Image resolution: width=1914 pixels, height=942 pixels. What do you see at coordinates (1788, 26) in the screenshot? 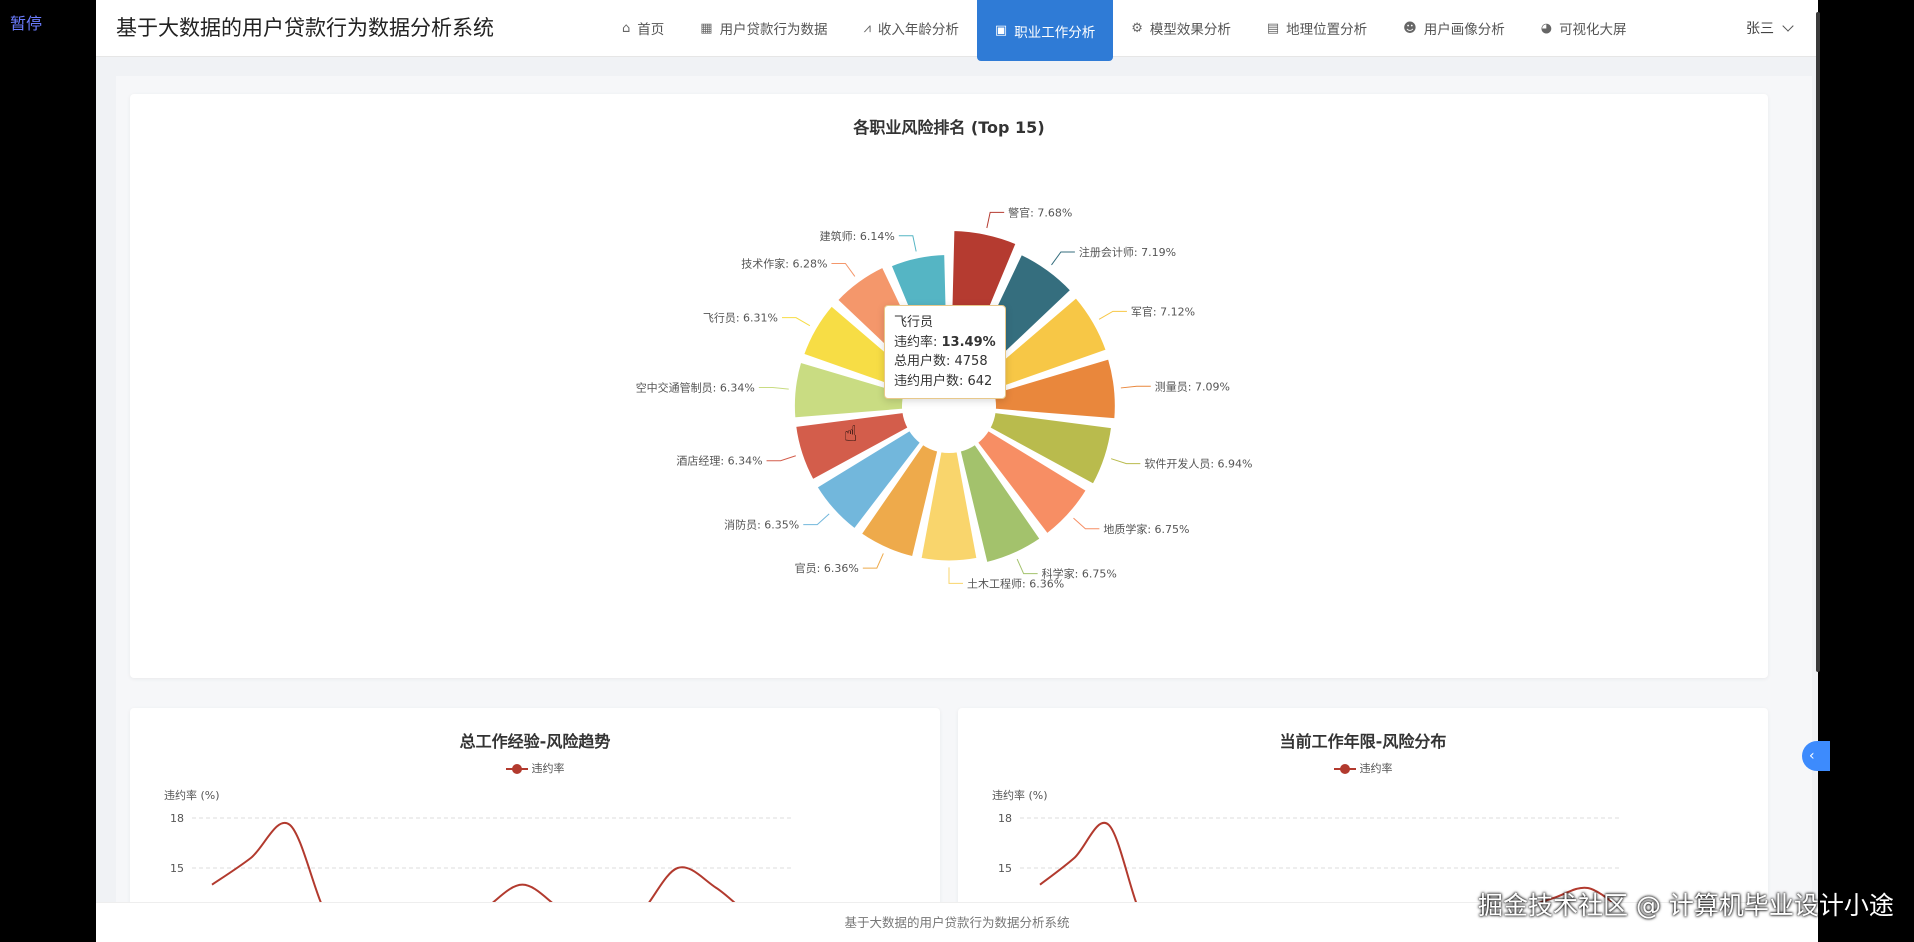
I see `chevron-down-icon` at bounding box center [1788, 26].